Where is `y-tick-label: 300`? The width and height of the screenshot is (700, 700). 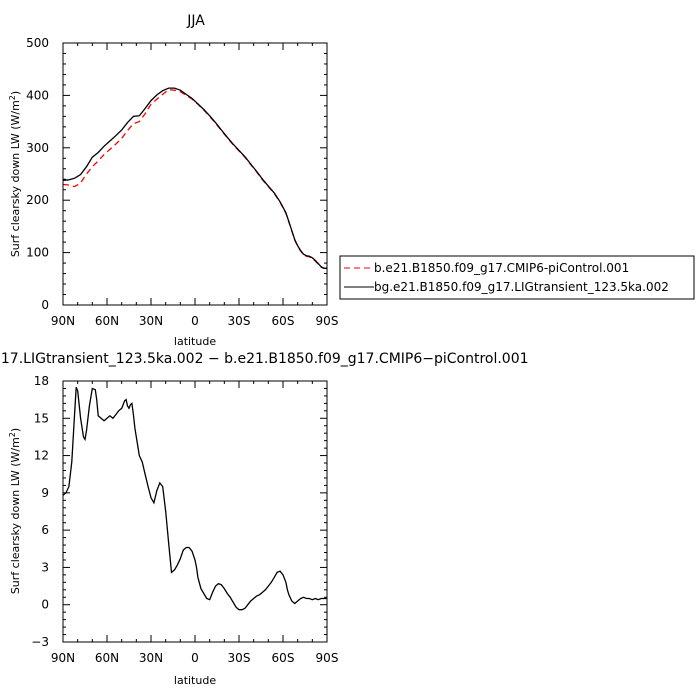
y-tick-label: 300 is located at coordinates (37, 148).